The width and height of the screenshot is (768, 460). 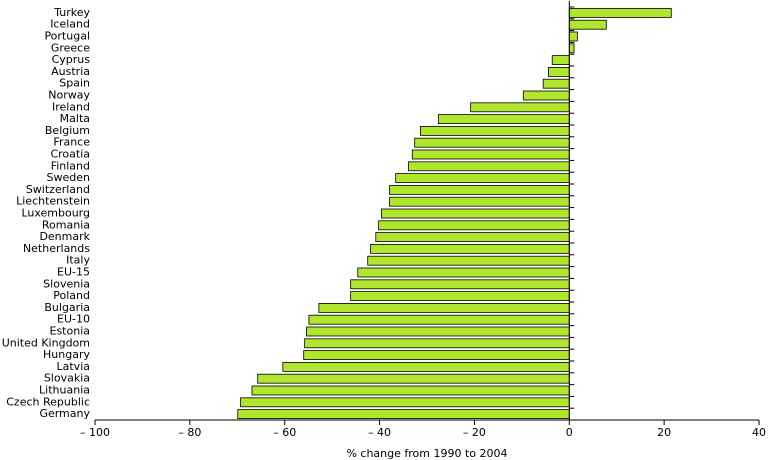 I want to click on y-tick-label: Liechtenstein, so click(x=53, y=201).